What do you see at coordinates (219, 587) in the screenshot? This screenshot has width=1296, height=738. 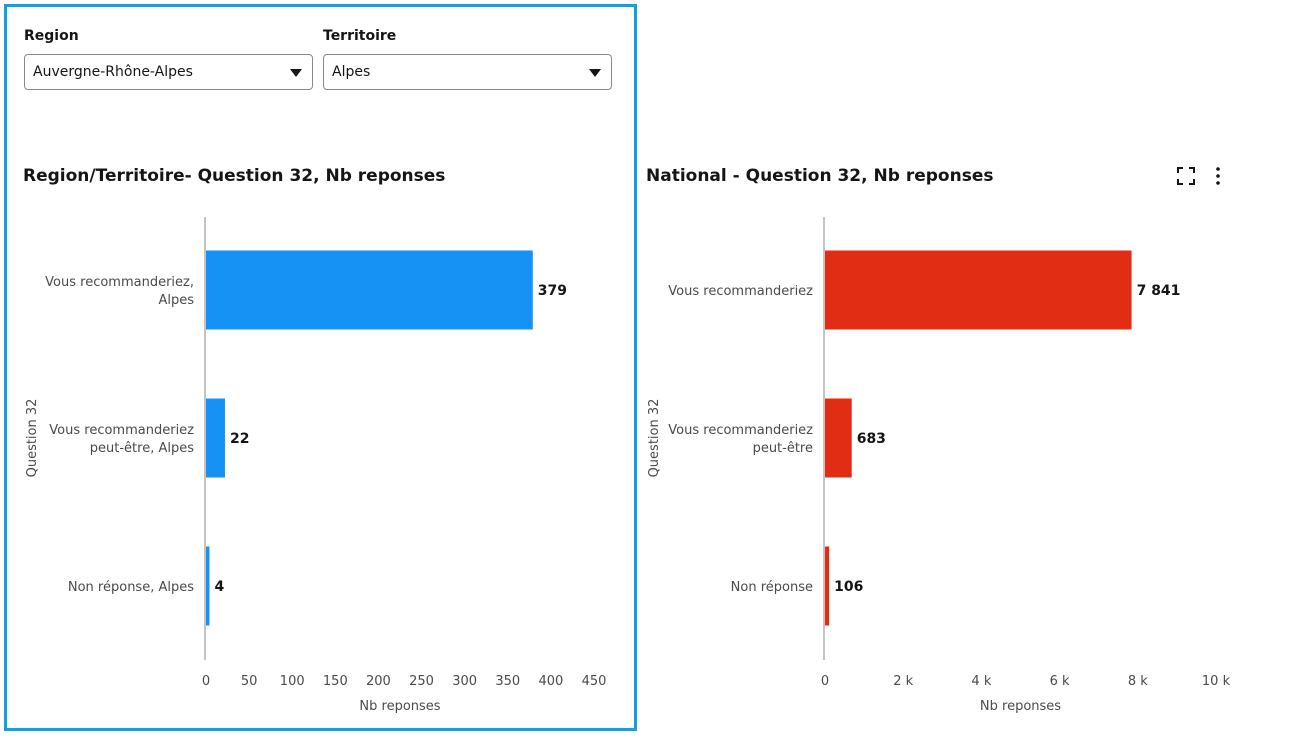 I see `region-data-label-3: 4` at bounding box center [219, 587].